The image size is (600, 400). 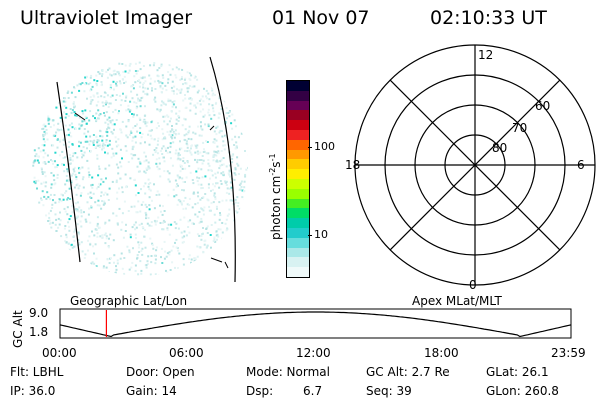 What do you see at coordinates (475, 165) in the screenshot?
I see `meridian-diagonal` at bounding box center [475, 165].